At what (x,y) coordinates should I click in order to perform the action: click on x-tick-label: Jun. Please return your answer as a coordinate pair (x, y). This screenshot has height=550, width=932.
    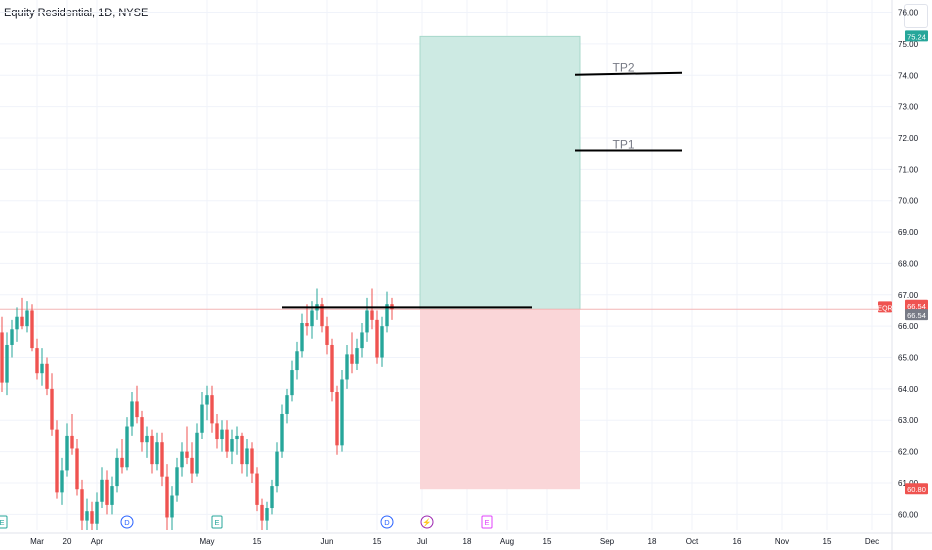
    Looking at the image, I should click on (327, 541).